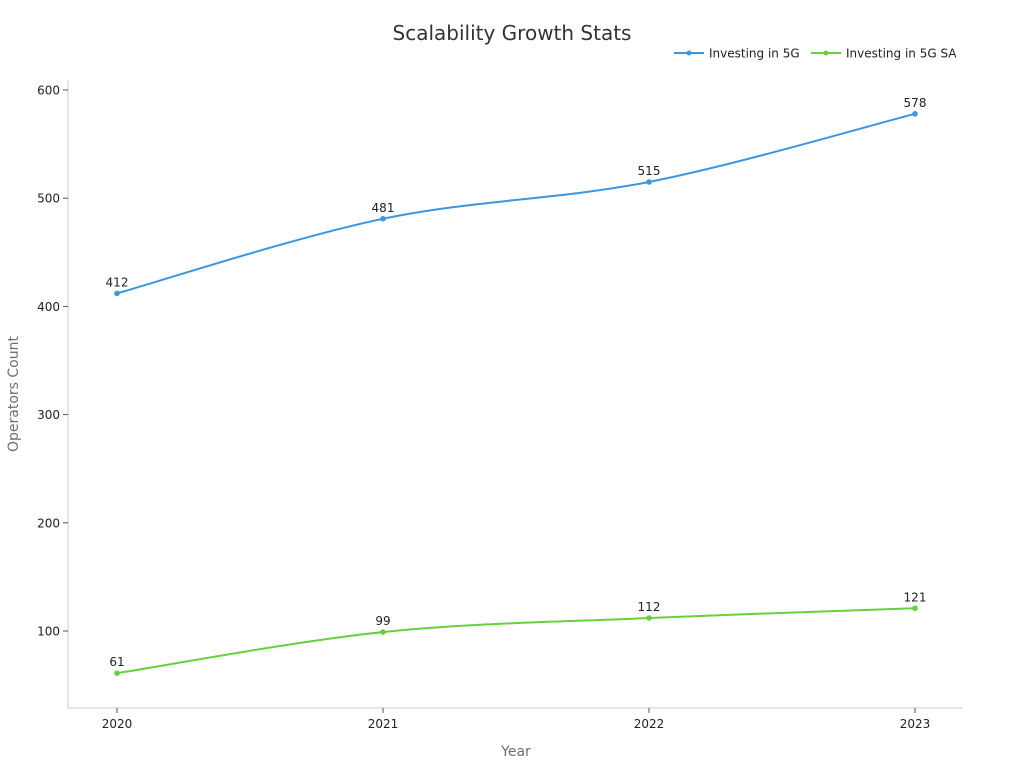 The width and height of the screenshot is (1024, 768). Describe the element at coordinates (52, 361) in the screenshot. I see `y-axis-ticks: 100 200 300 400 500 600` at that location.